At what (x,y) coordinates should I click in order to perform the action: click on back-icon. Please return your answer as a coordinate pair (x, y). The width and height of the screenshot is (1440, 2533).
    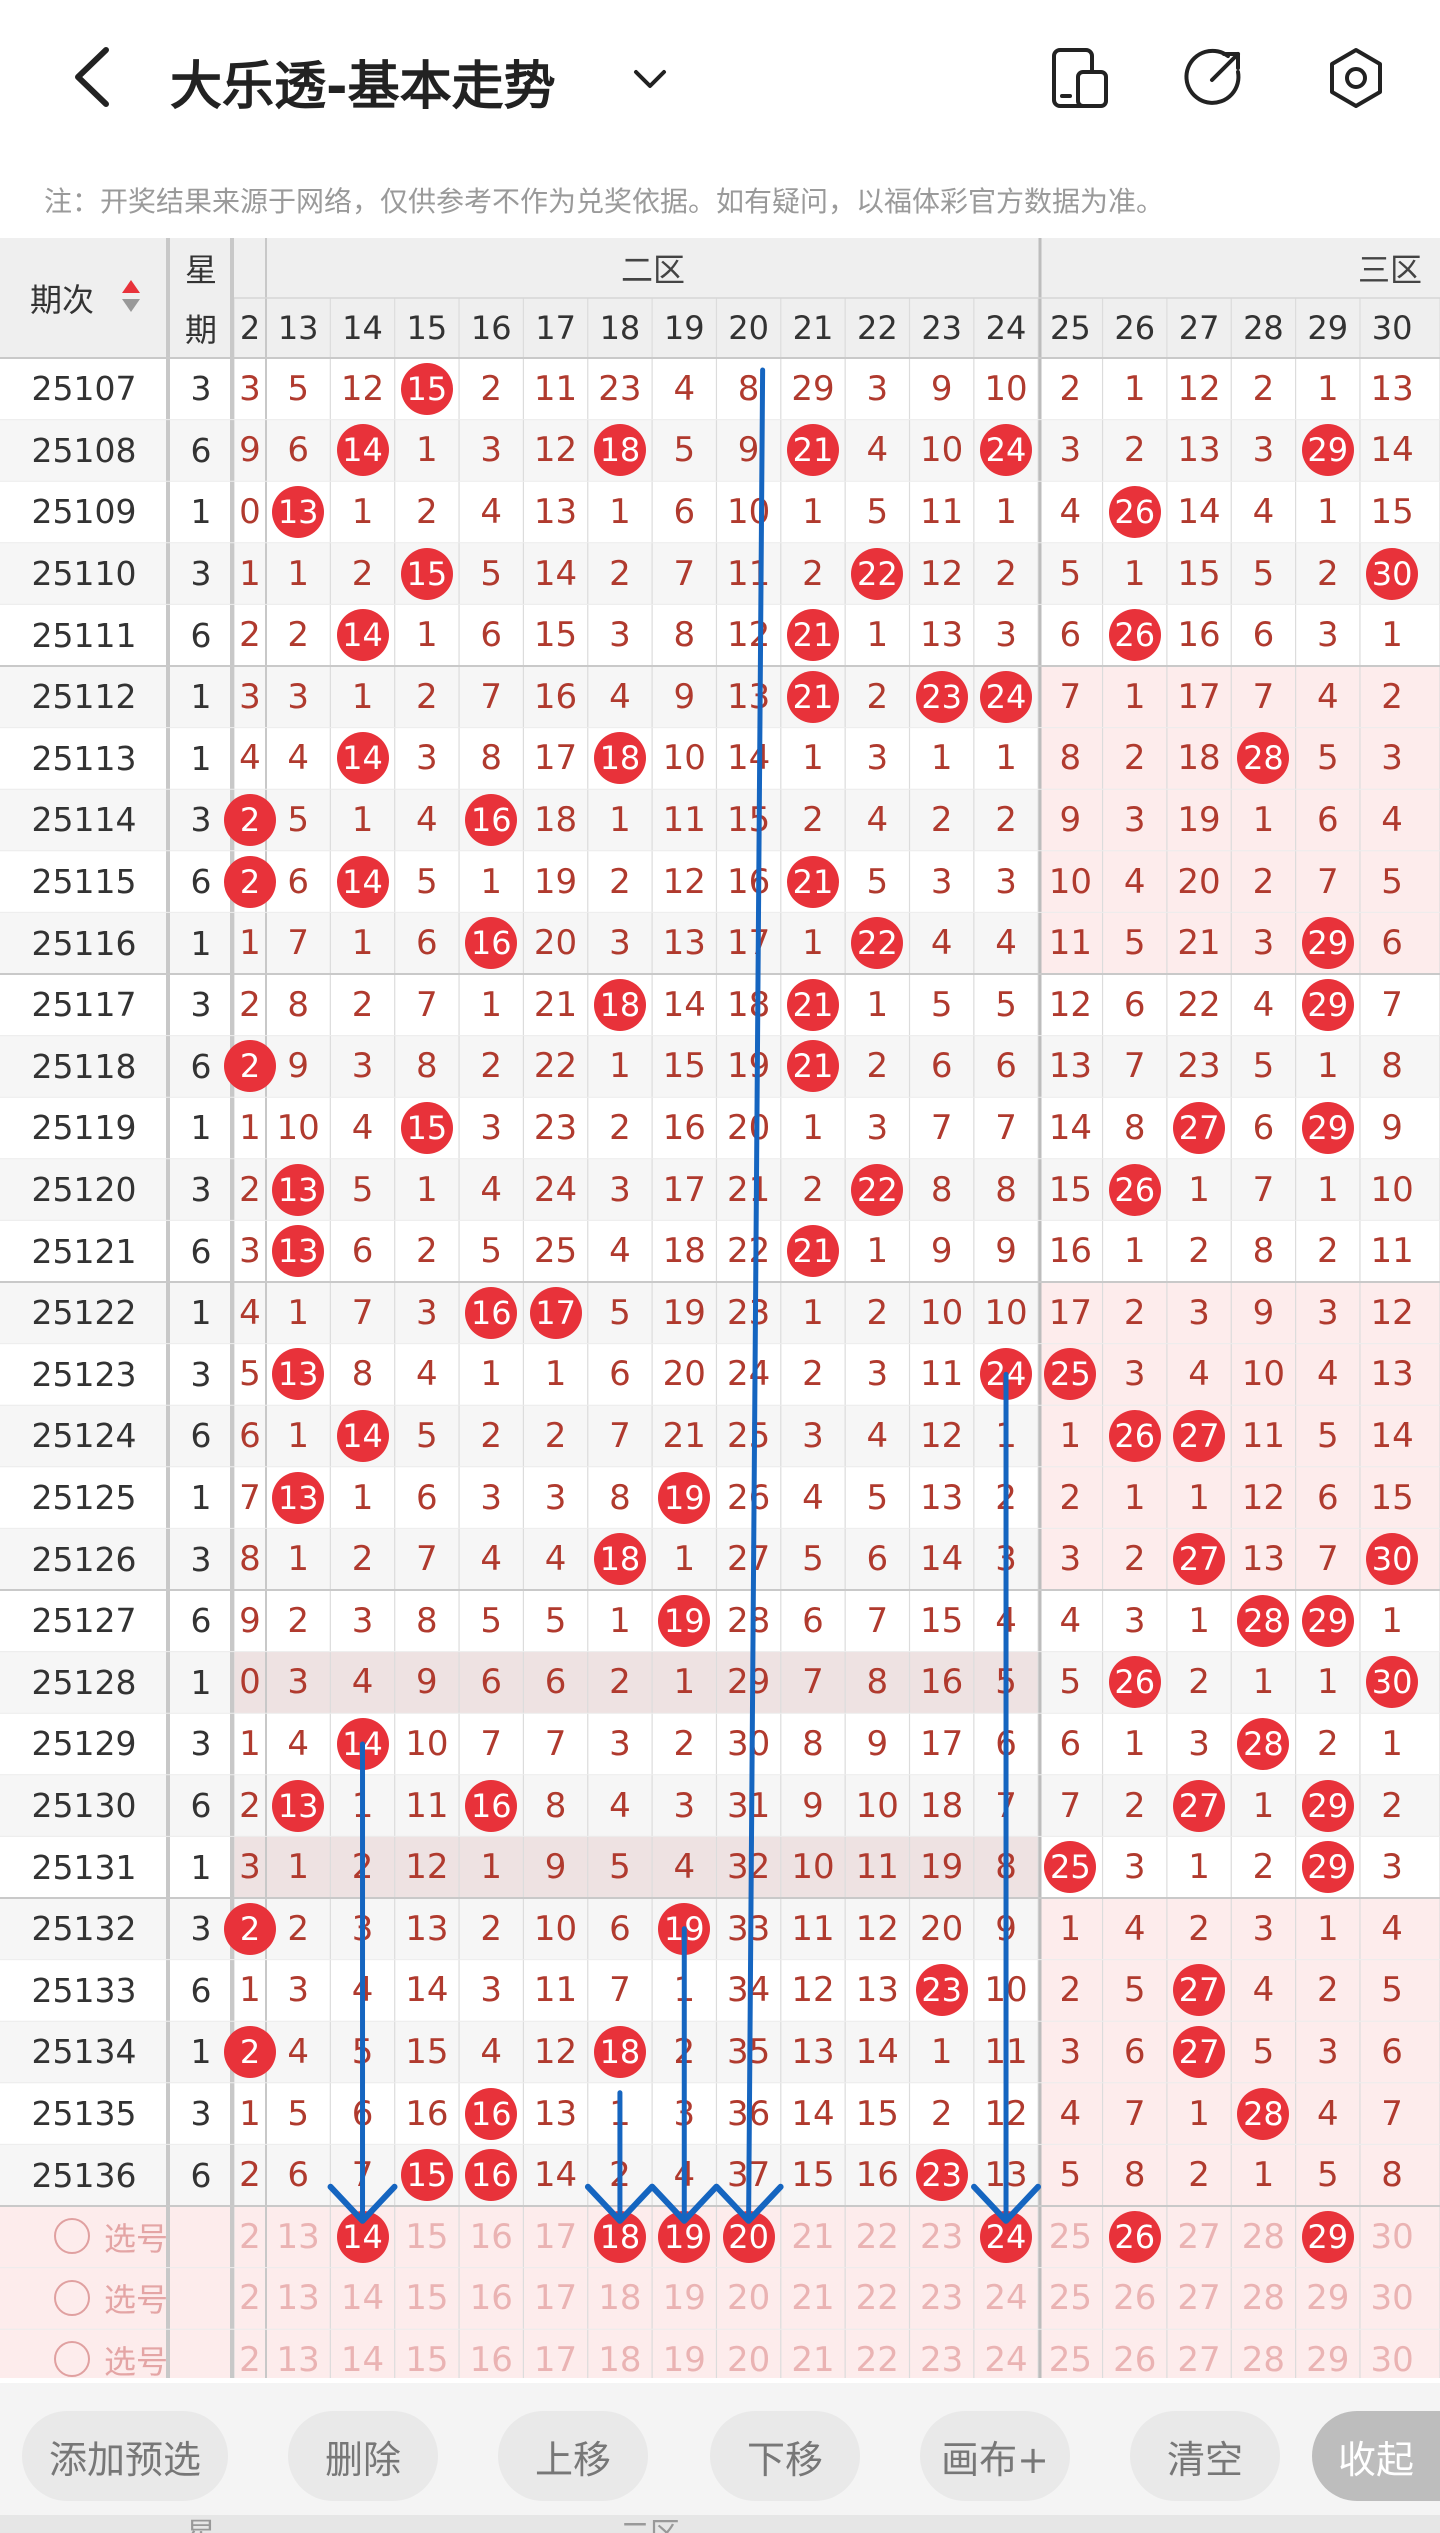
    Looking at the image, I should click on (95, 77).